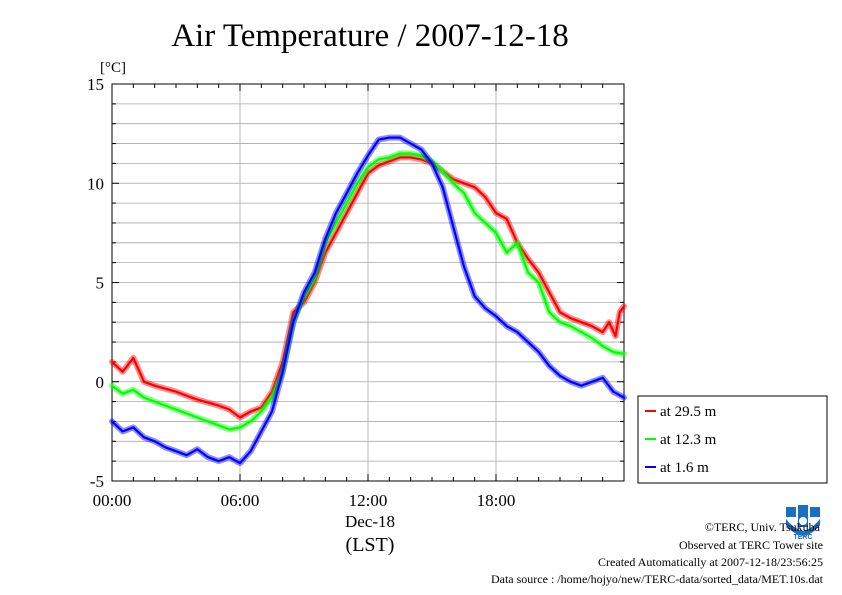 Image resolution: width=842 pixels, height=595 pixels. What do you see at coordinates (763, 527) in the screenshot?
I see `copyright-text: ©TERC, Univ. Tsukuba` at bounding box center [763, 527].